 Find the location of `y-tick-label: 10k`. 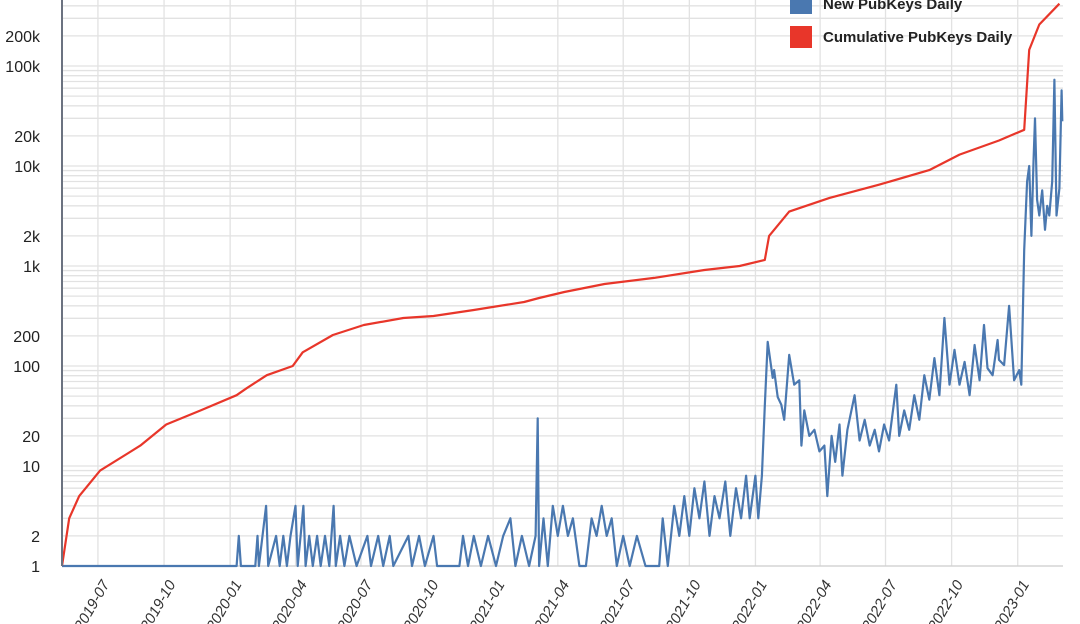

y-tick-label: 10k is located at coordinates (27, 167).